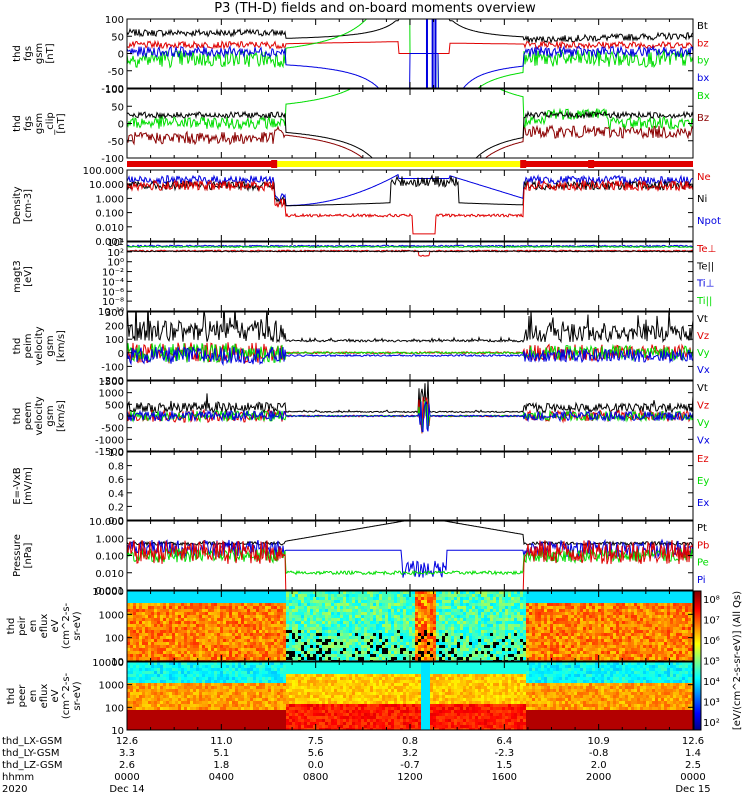 This screenshot has height=800, width=750. Describe the element at coordinates (702, 319) in the screenshot. I see `legend-entry: Vt` at that location.